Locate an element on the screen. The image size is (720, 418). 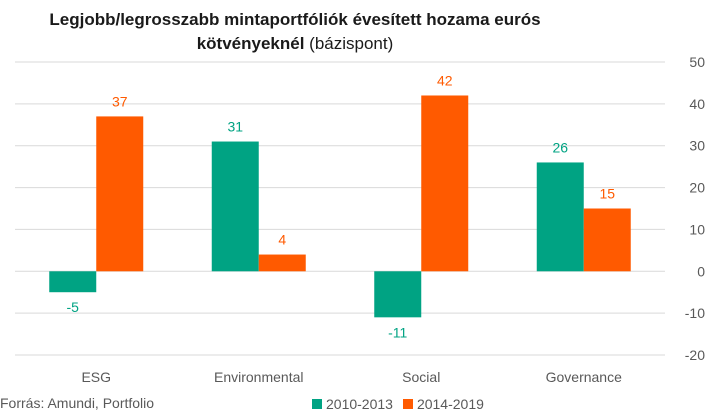
y-tick-label: 0 is located at coordinates (701, 271).